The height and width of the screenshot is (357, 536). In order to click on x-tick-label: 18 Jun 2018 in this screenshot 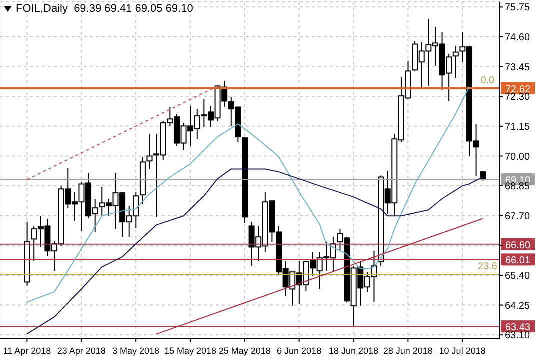, I will do `click(353, 351)`.